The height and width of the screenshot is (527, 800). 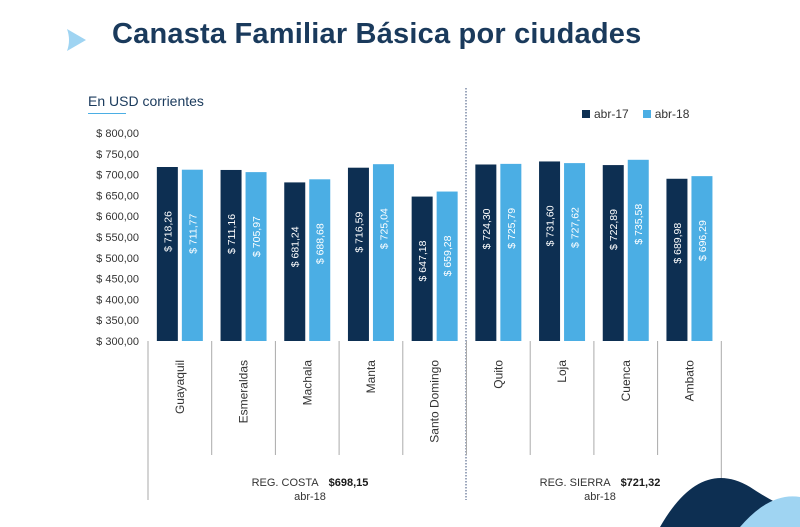 I want to click on region-average-sierra: $721,32, so click(x=640, y=483).